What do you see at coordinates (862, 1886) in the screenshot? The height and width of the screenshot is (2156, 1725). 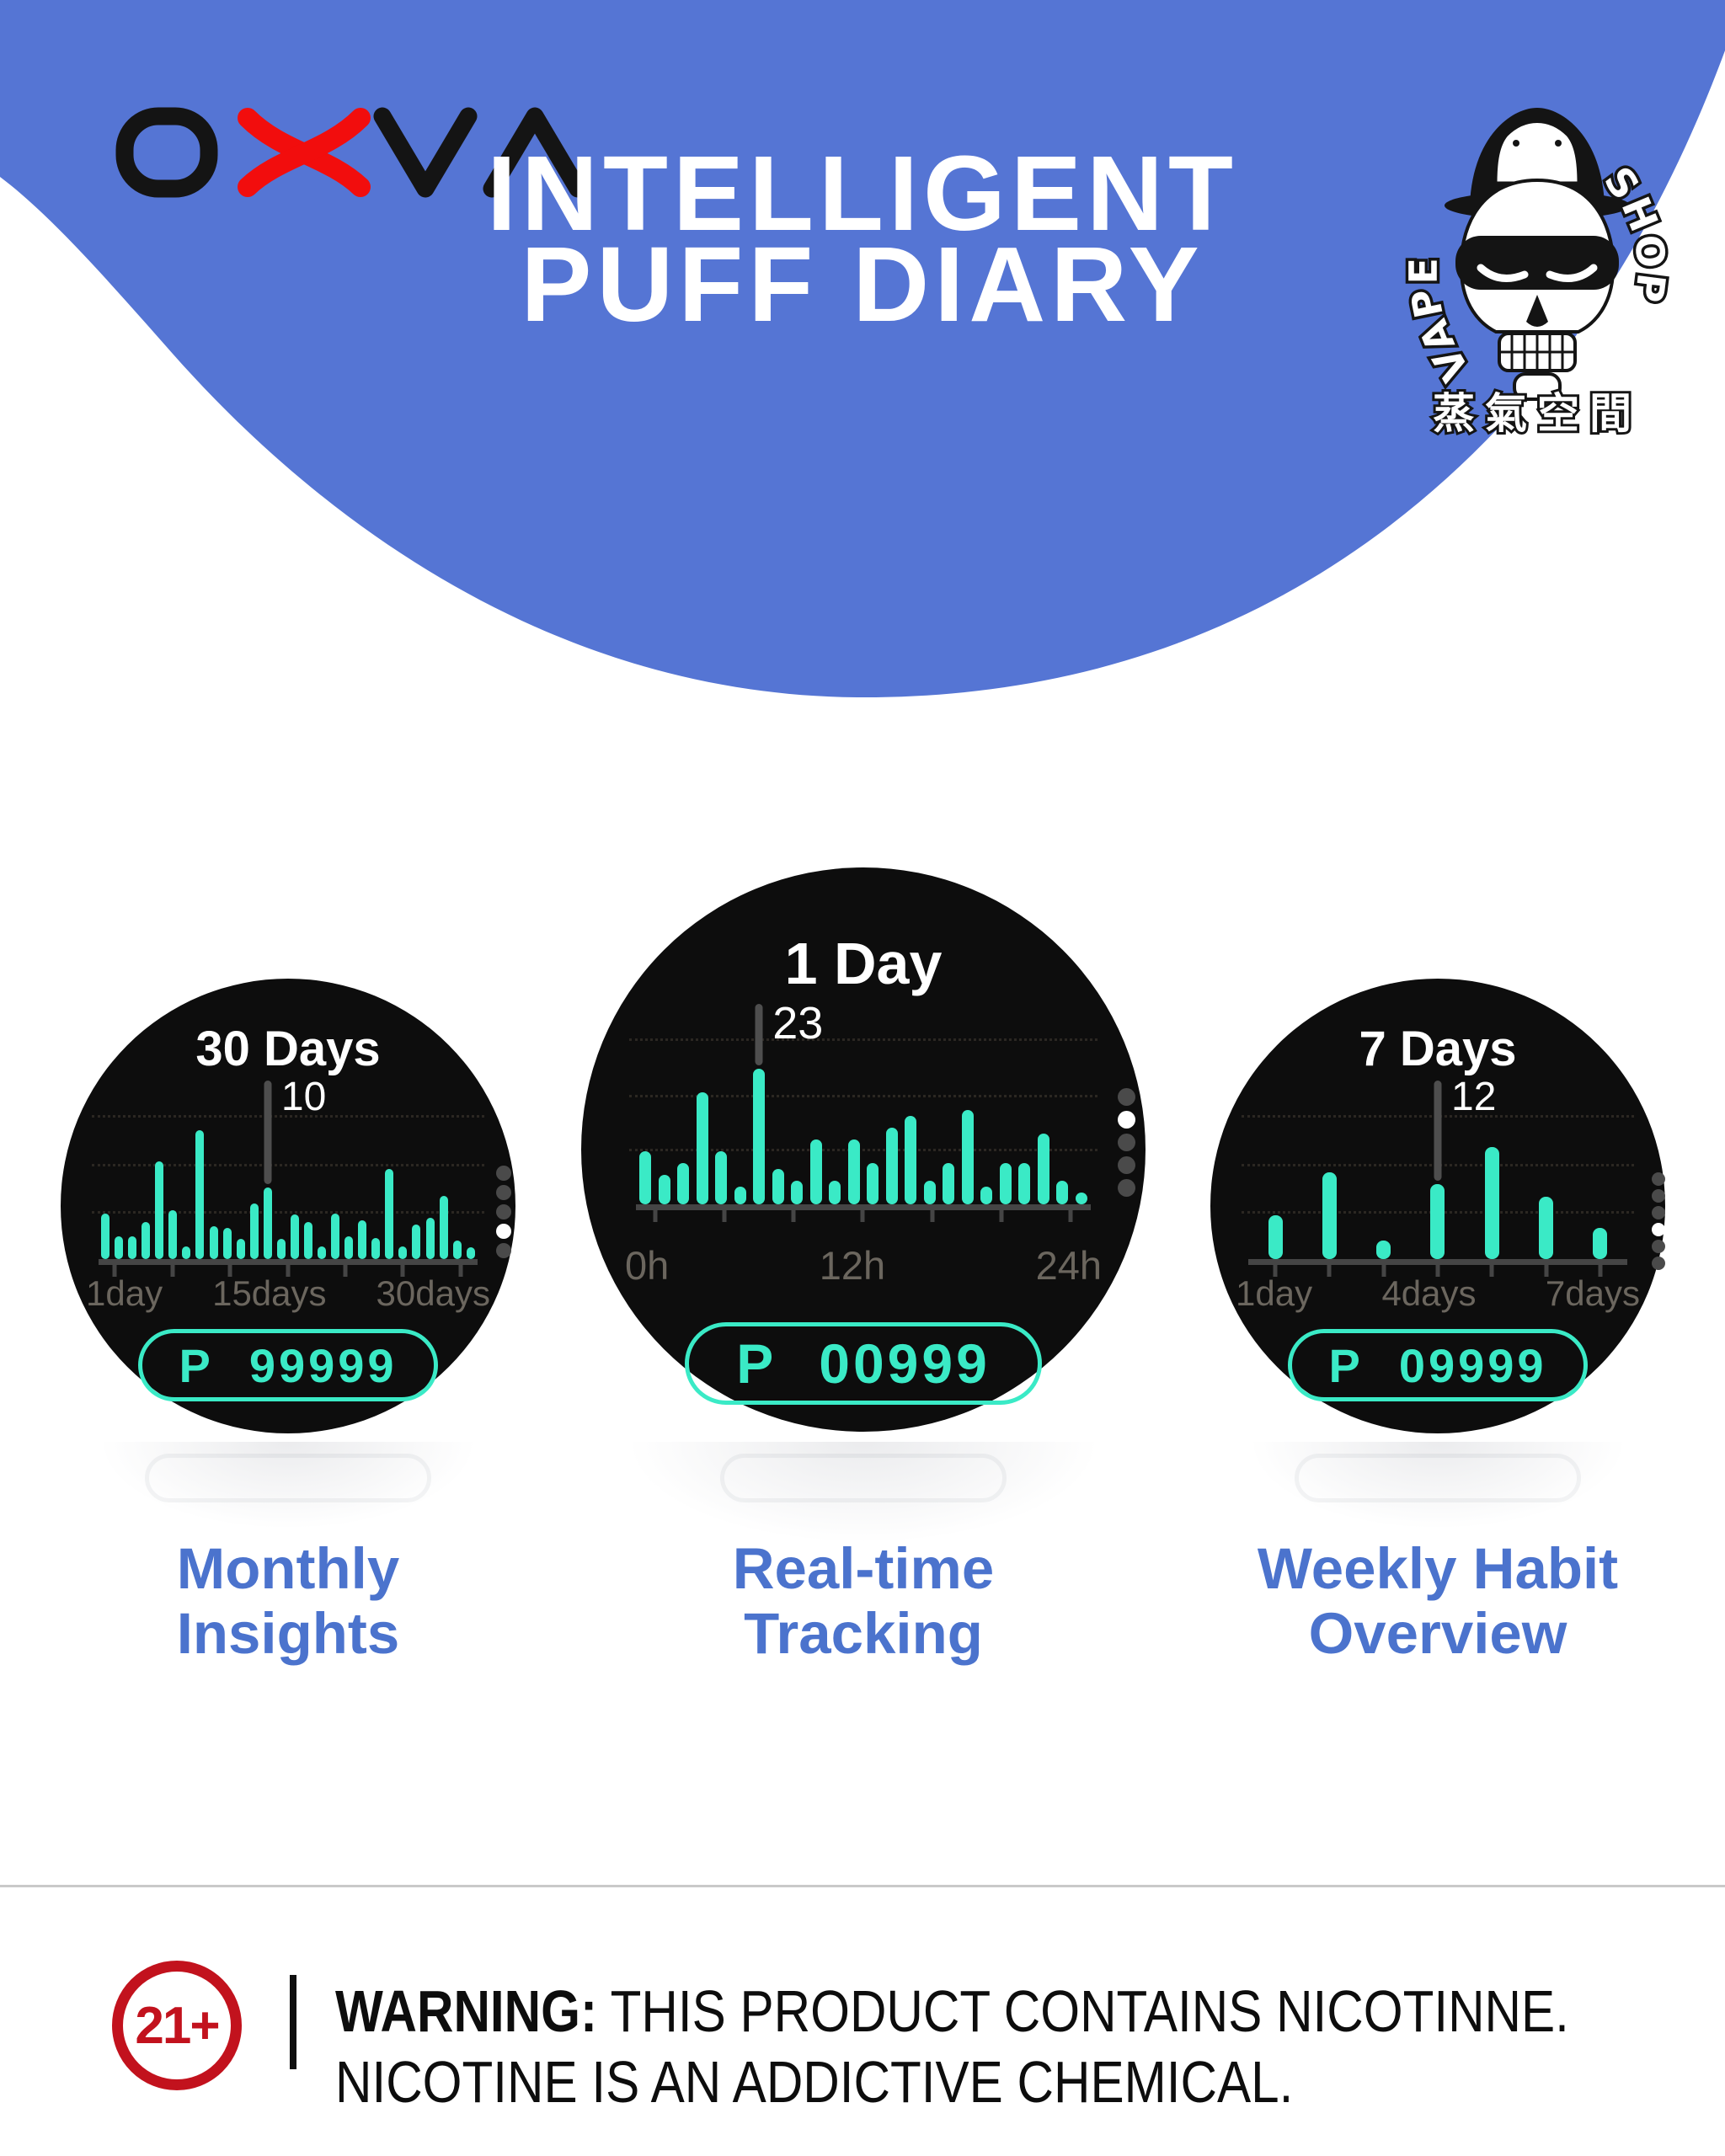 I see `footer-divider` at bounding box center [862, 1886].